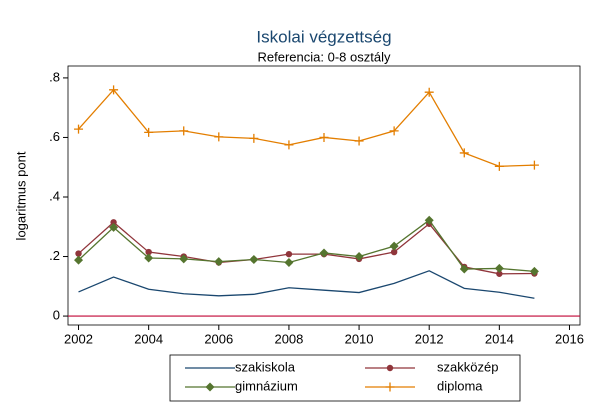 The image size is (590, 418). I want to click on y-tick-label: .2, so click(54, 255).